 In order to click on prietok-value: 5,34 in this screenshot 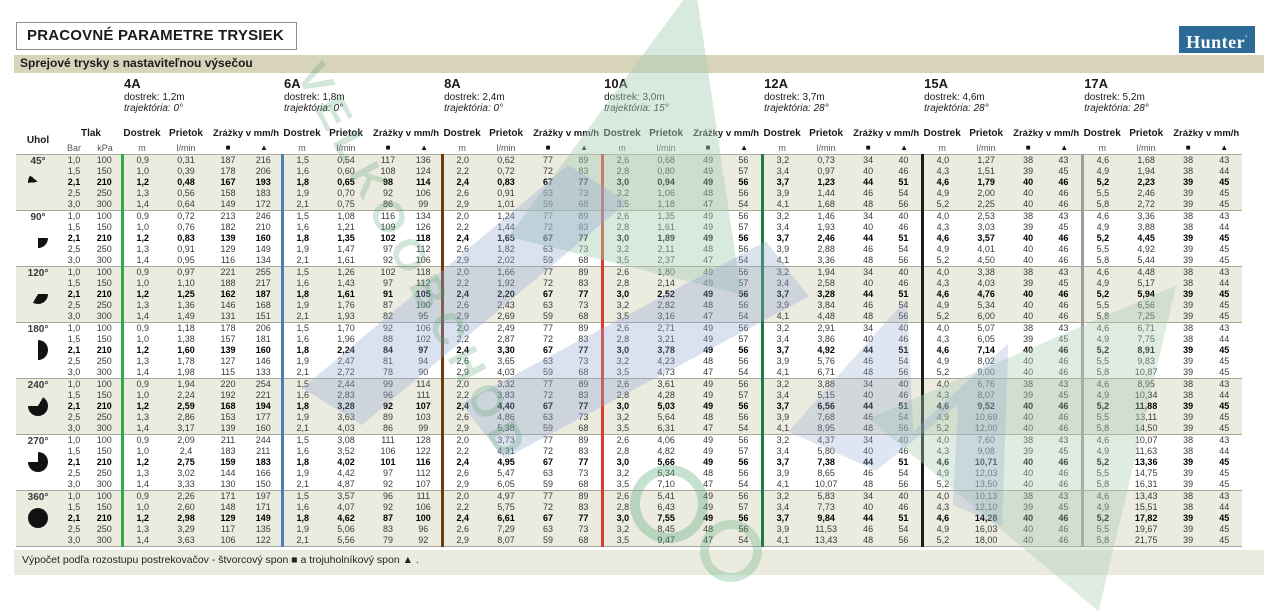, I will do `click(986, 305)`.